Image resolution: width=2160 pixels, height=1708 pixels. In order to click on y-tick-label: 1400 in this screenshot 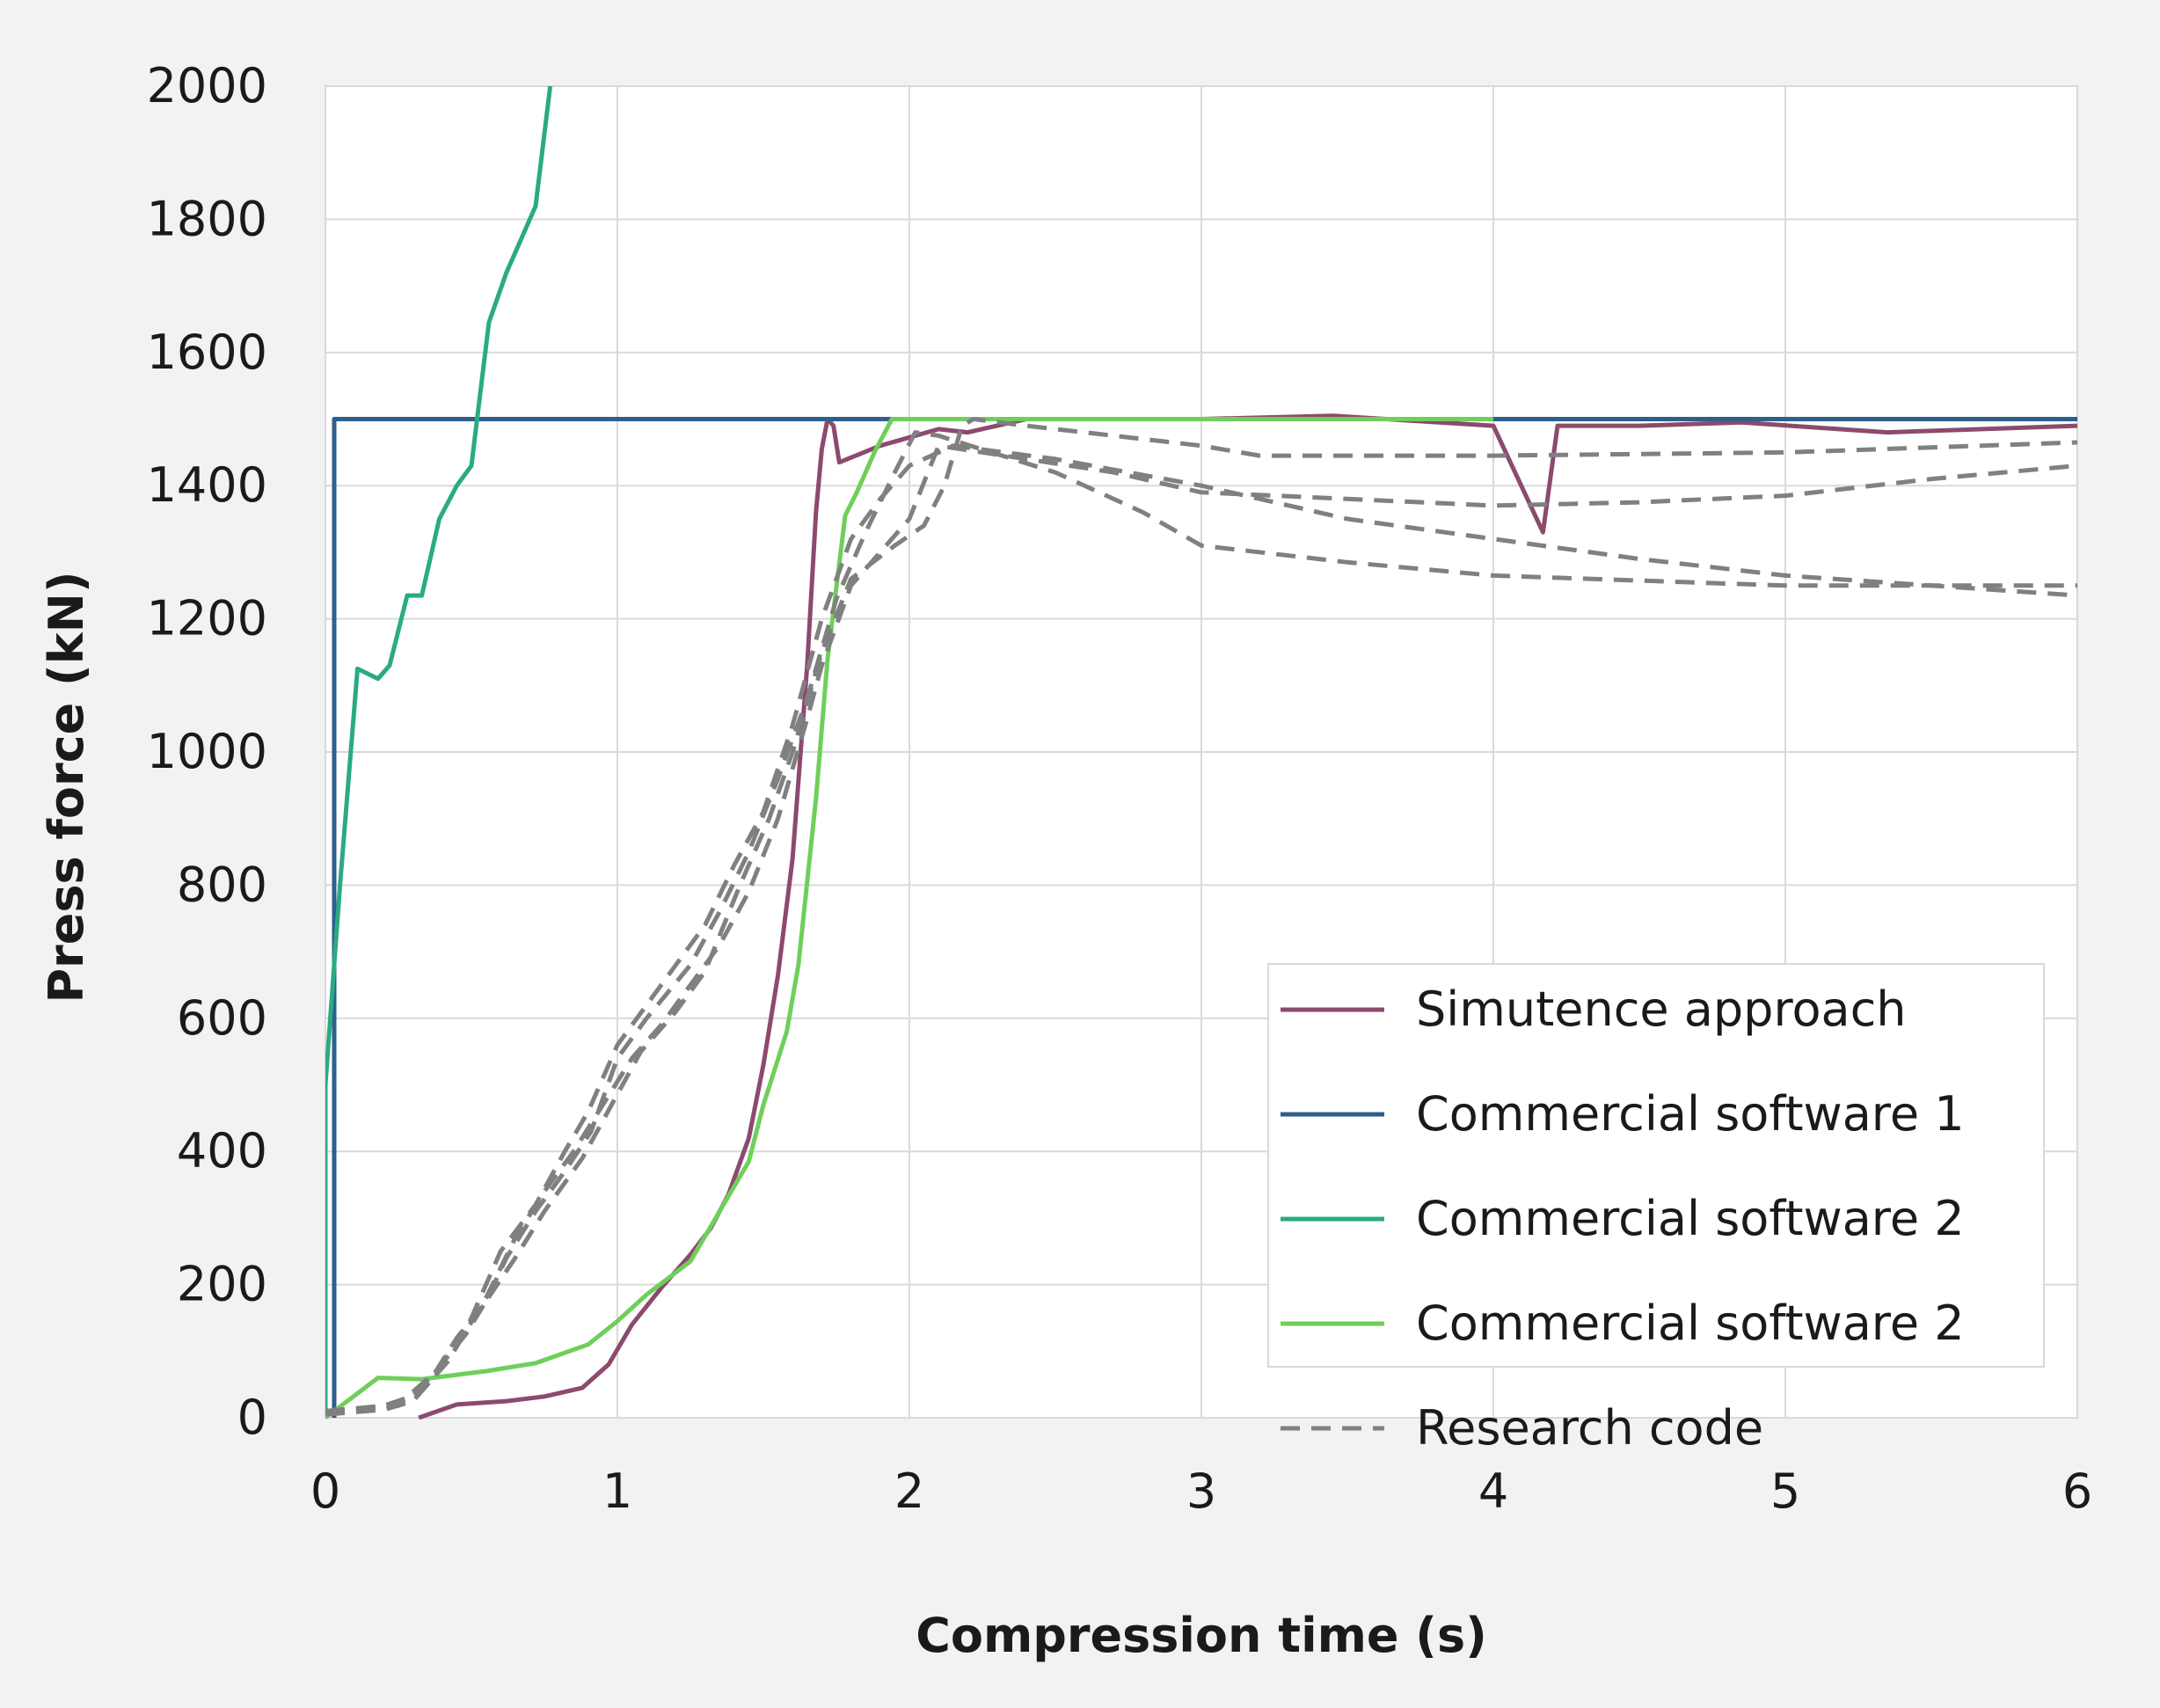, I will do `click(207, 485)`.